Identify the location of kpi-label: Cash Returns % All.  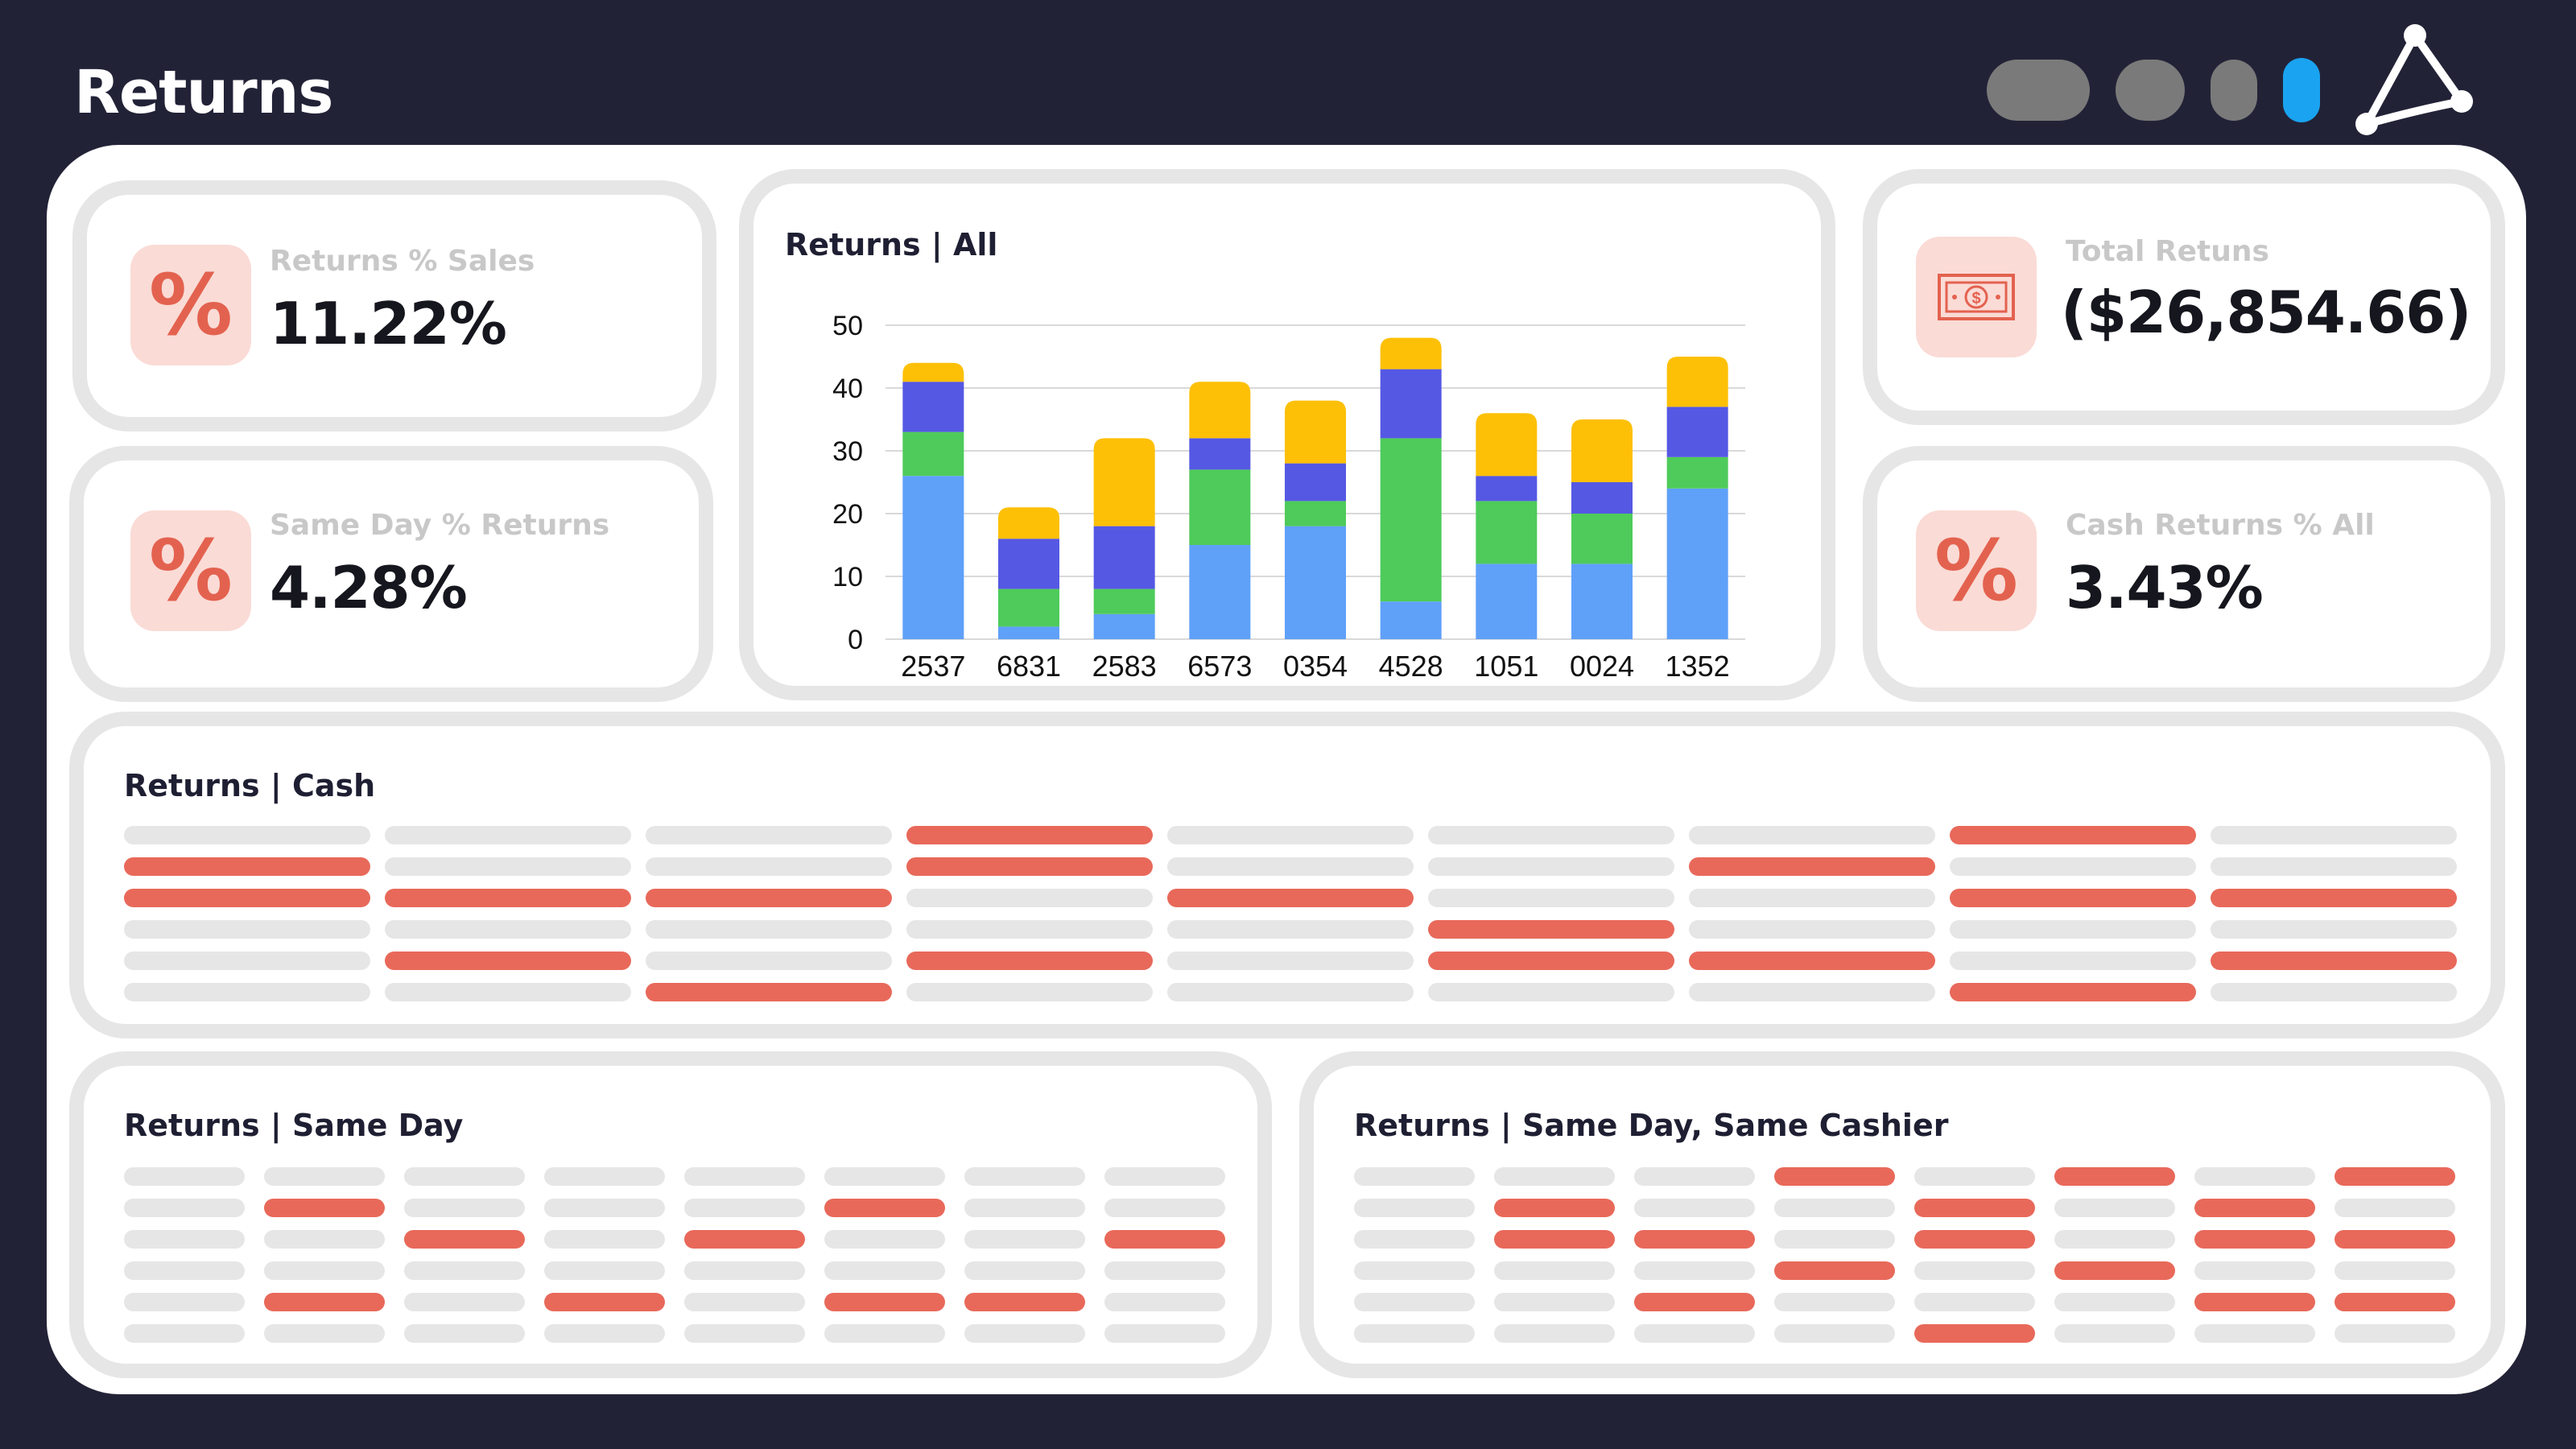
(2220, 525).